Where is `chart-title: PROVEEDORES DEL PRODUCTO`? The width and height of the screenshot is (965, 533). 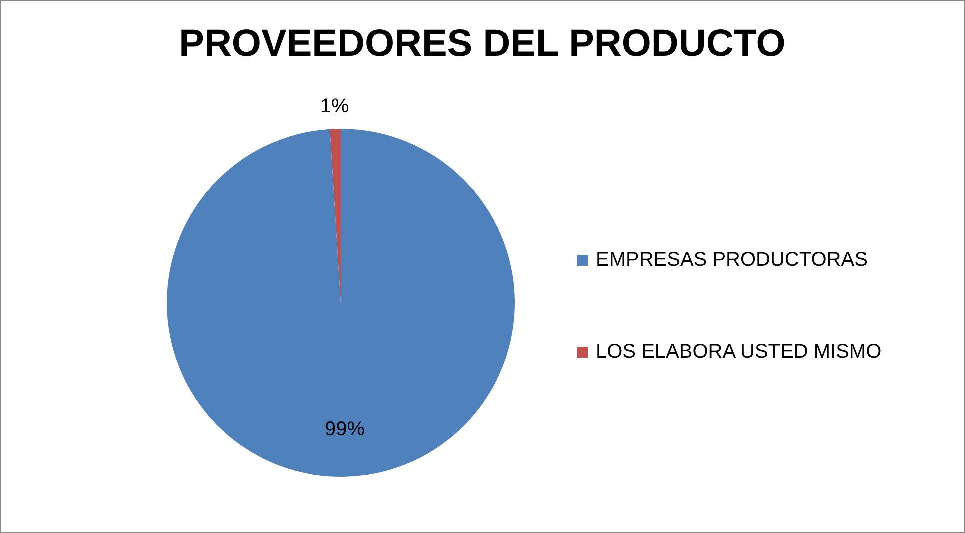 chart-title: PROVEEDORES DEL PRODUCTO is located at coordinates (482, 44).